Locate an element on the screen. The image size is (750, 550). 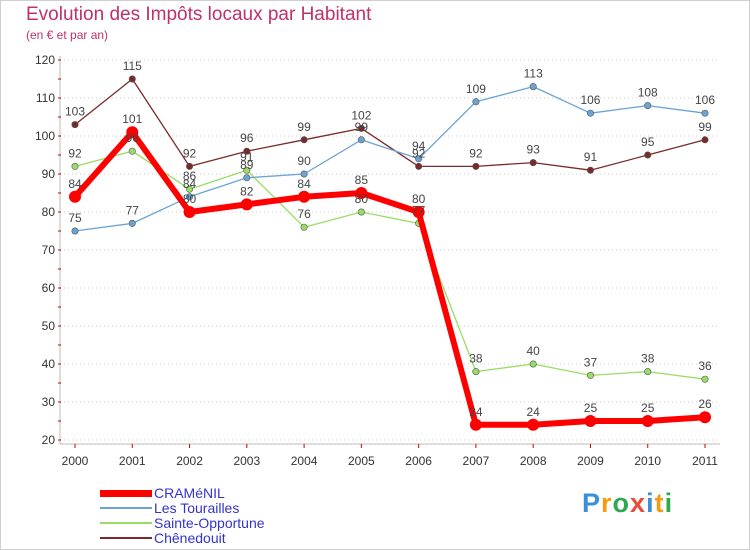
chart-title: Evolution des Impôts locaux par Habitant is located at coordinates (199, 14).